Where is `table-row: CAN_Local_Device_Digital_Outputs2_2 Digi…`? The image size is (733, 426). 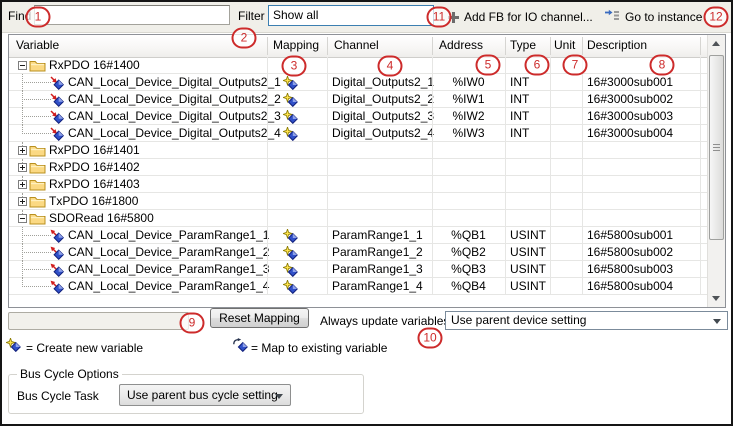
table-row: CAN_Local_Device_Digital_Outputs2_2 Digi… is located at coordinates (358, 99).